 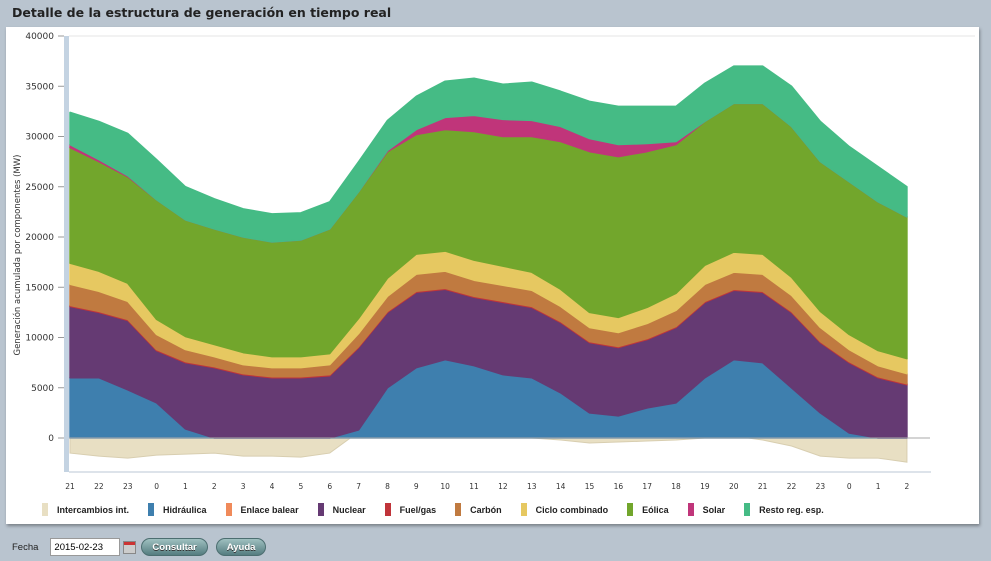 I want to click on y-tick-label: 5000, so click(x=42, y=389).